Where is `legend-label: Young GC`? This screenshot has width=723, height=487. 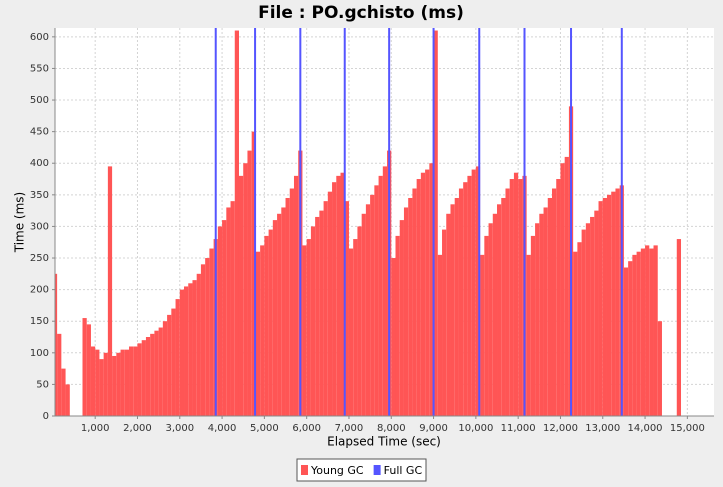 legend-label: Young GC is located at coordinates (337, 470).